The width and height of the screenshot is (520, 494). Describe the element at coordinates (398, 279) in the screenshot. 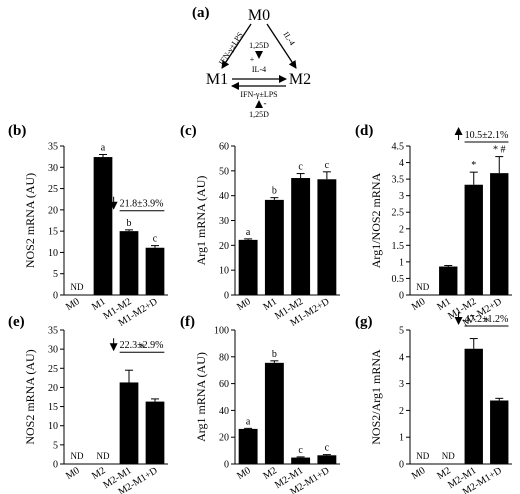

I see `y-tick-label: 0.5` at that location.